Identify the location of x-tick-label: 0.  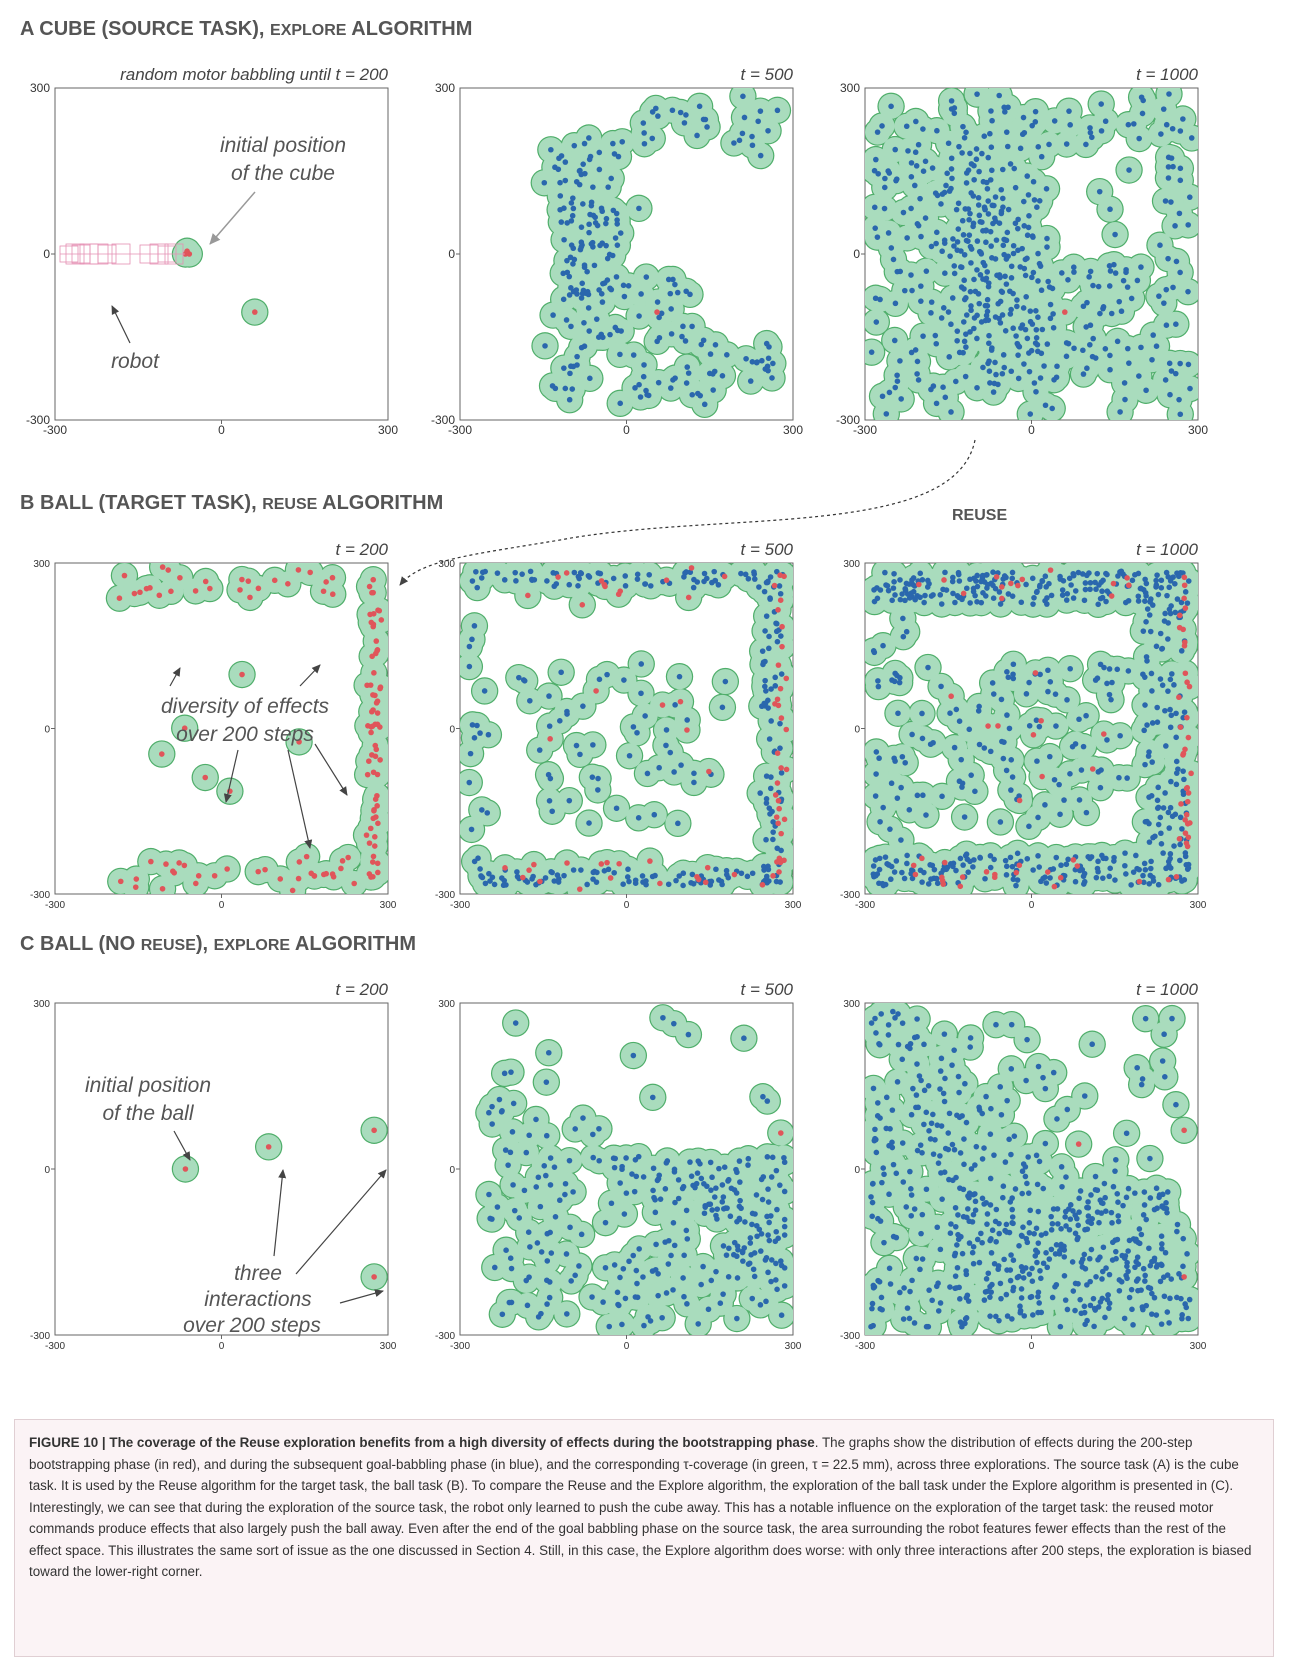
(1031, 430).